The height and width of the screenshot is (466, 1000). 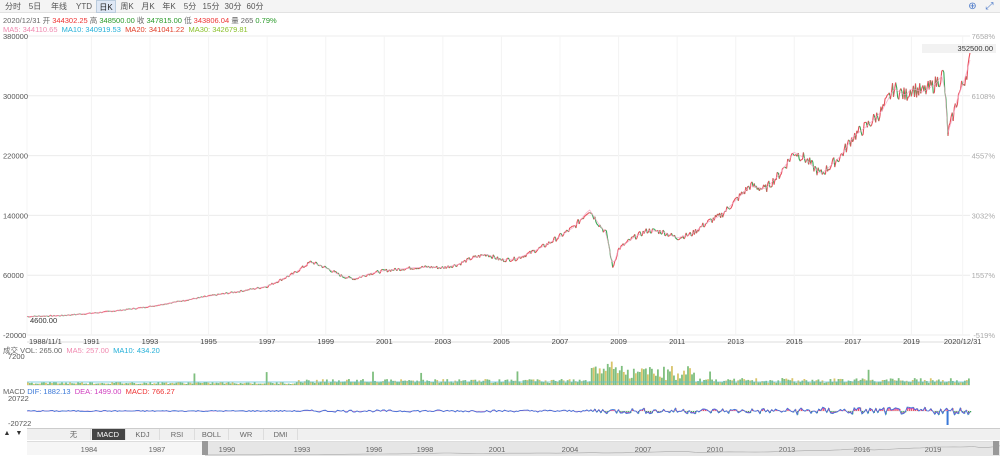 I want to click on tab-11: 60分, so click(x=255, y=6).